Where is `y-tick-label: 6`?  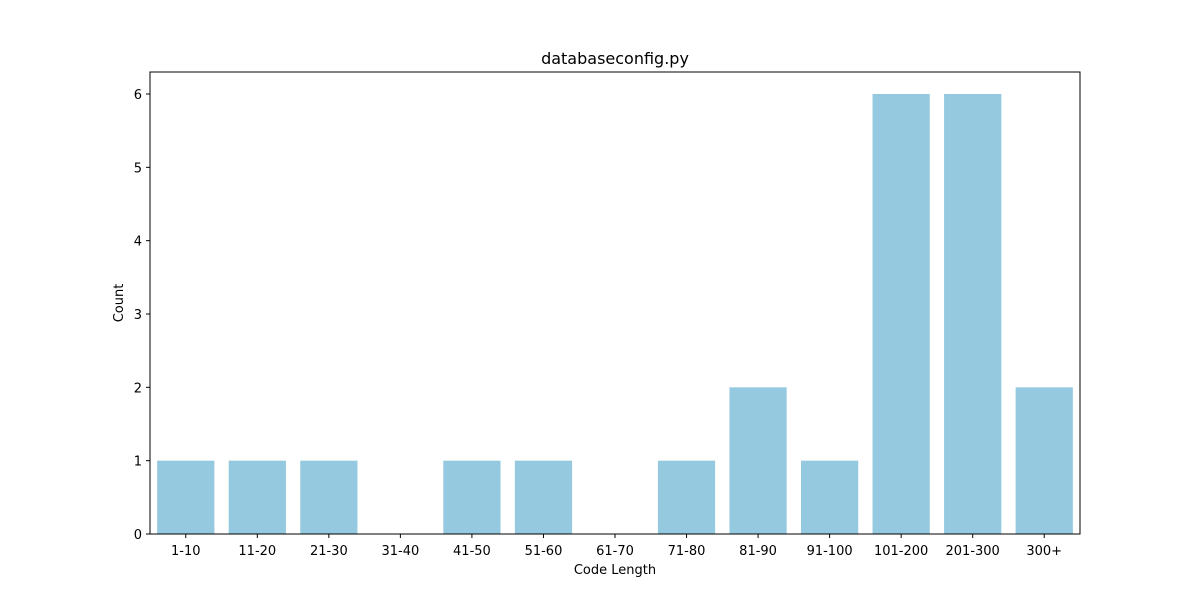 y-tick-label: 6 is located at coordinates (138, 95).